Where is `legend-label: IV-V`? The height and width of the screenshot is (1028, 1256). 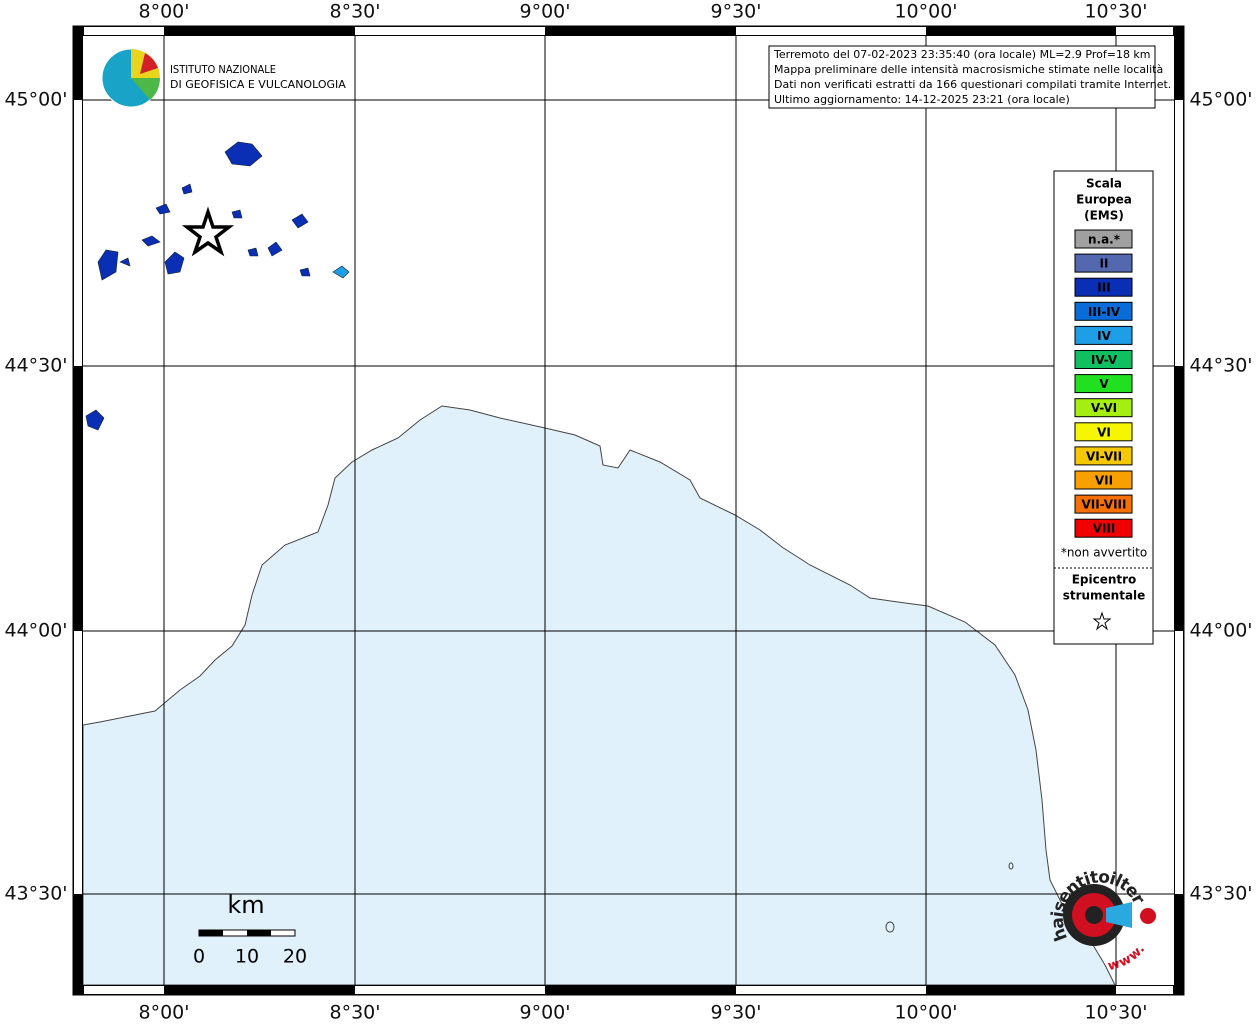
legend-label: IV-V is located at coordinates (1104, 360).